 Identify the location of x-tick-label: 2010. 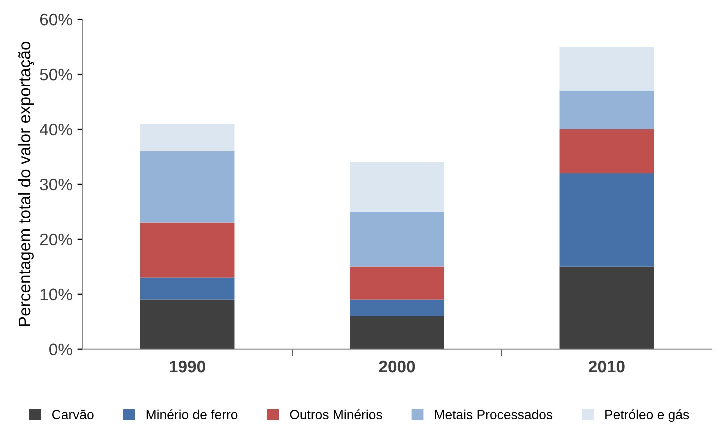
(606, 366).